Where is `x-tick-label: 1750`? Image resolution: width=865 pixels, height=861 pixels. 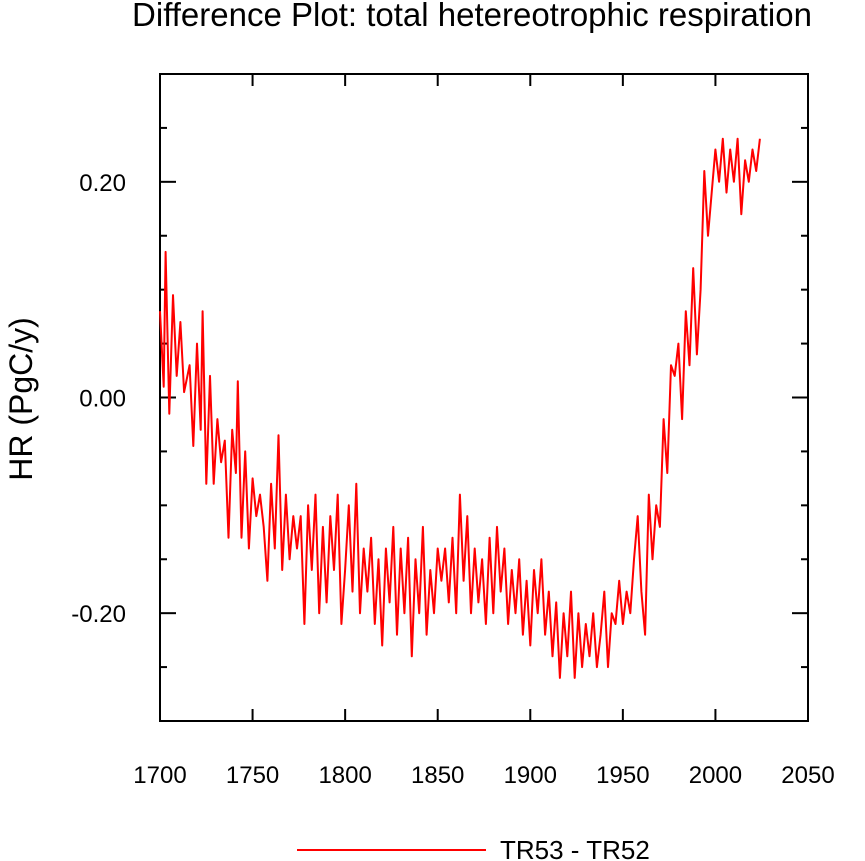
x-tick-label: 1750 is located at coordinates (252, 775).